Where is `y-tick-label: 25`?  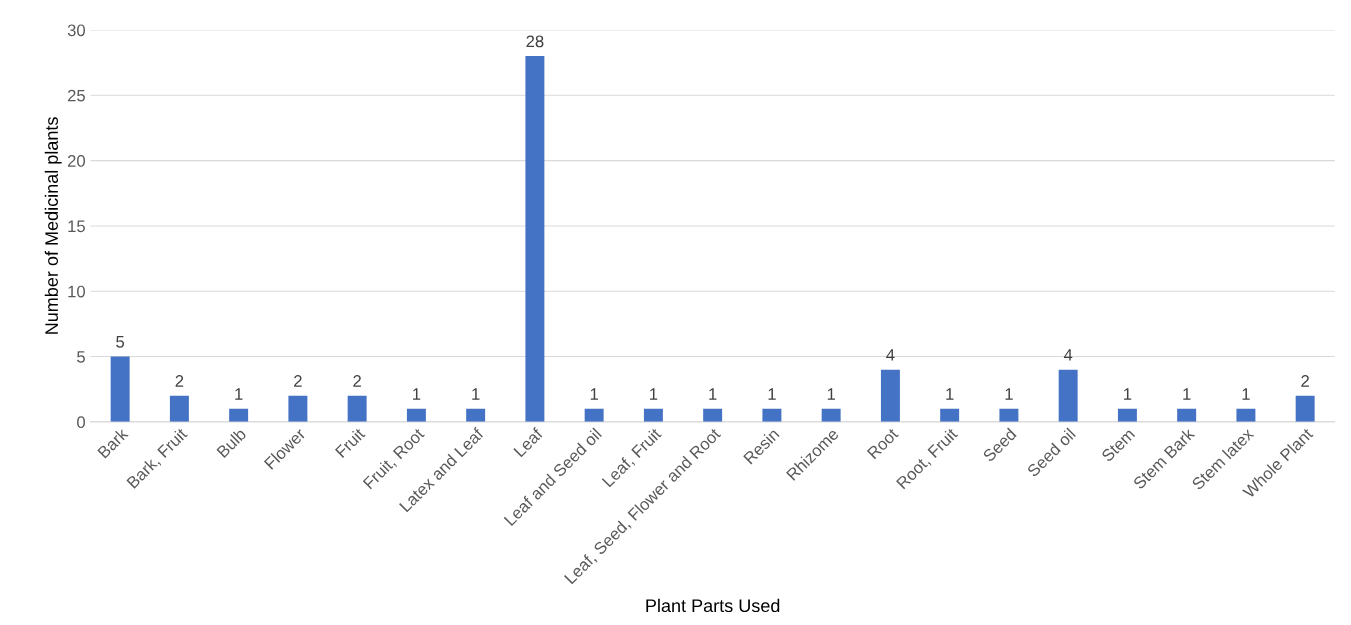 y-tick-label: 25 is located at coordinates (76, 95).